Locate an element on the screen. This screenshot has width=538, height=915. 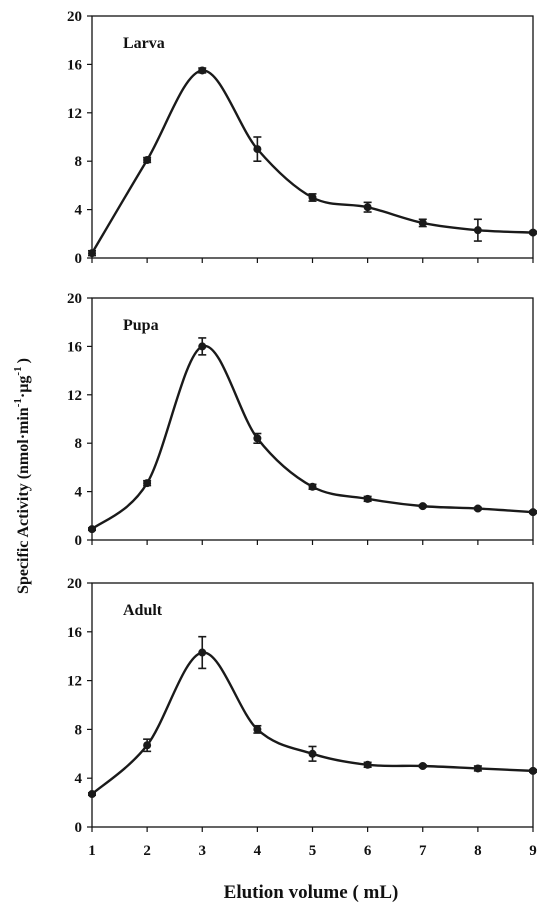
x-tick-label: 4 is located at coordinates (258, 851).